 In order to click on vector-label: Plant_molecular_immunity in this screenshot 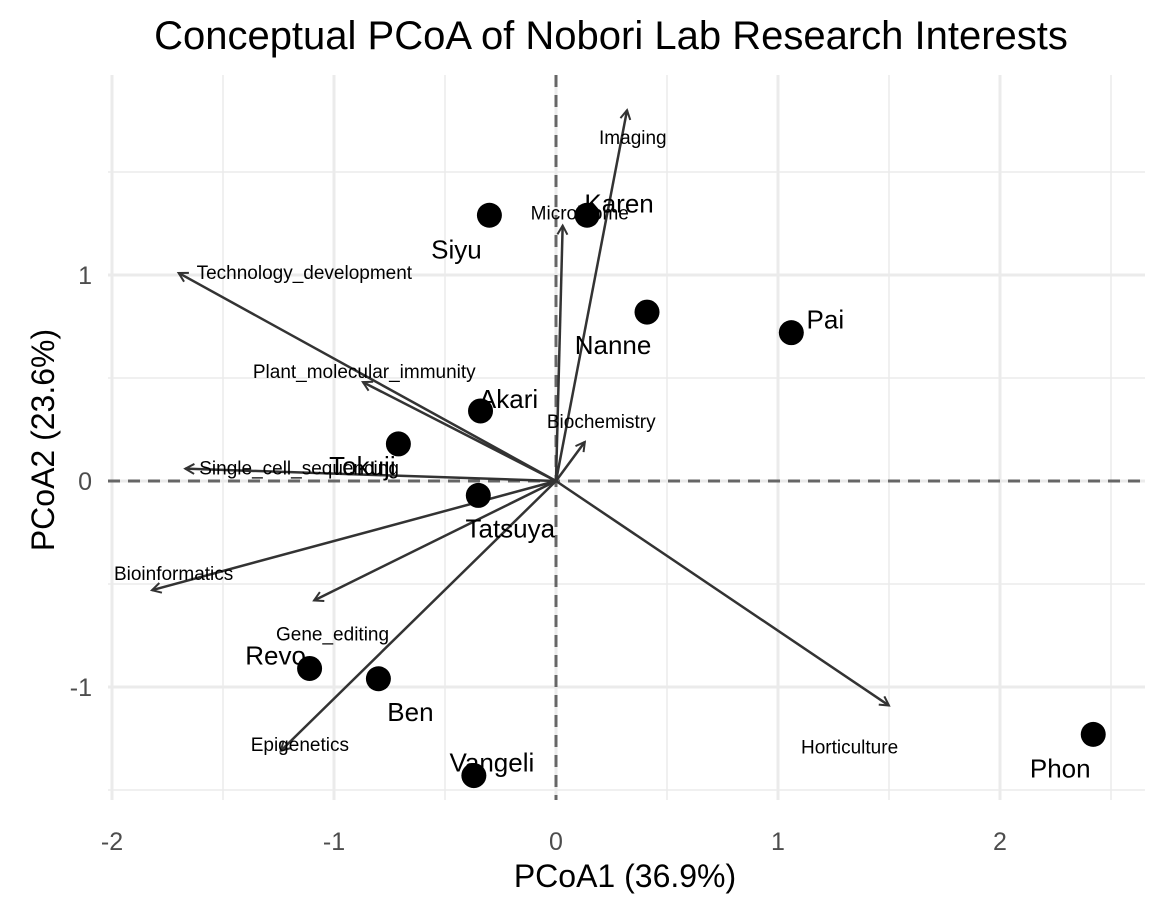, I will do `click(364, 372)`.